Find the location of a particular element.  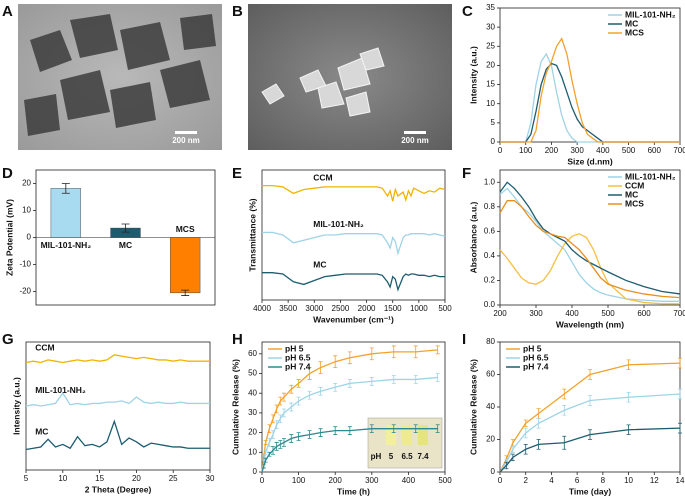

panel-label: D is located at coordinates (7, 173).